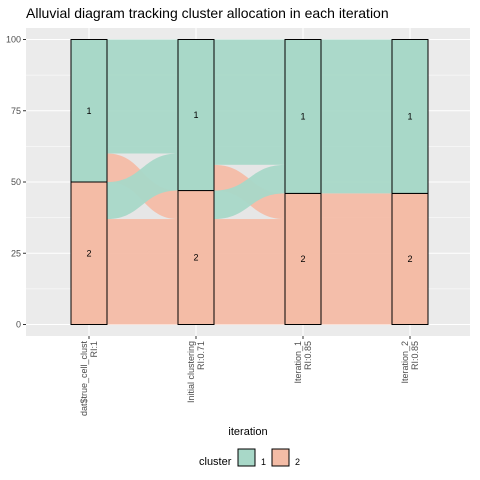 This screenshot has width=480, height=480. What do you see at coordinates (18, 325) in the screenshot?
I see `y-tick-label: 0` at bounding box center [18, 325].